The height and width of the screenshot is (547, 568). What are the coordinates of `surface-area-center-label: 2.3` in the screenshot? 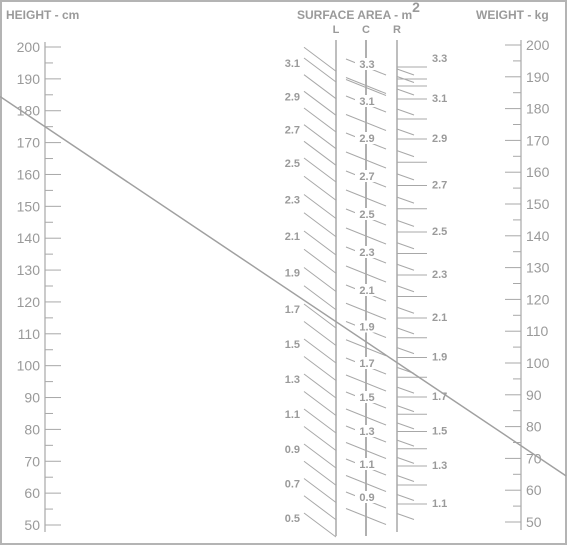 It's located at (366, 253).